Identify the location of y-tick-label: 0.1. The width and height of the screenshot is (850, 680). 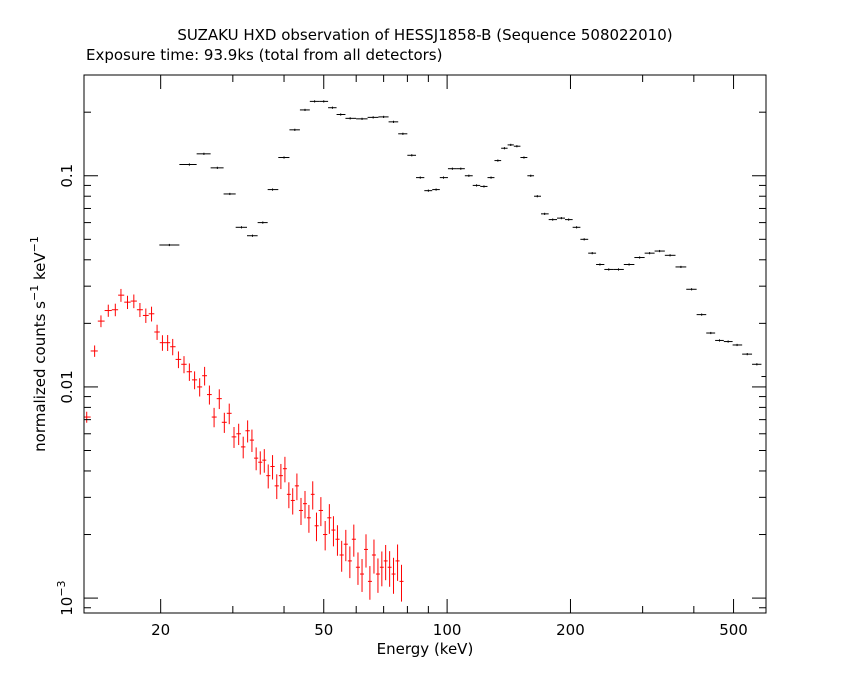
(67, 176).